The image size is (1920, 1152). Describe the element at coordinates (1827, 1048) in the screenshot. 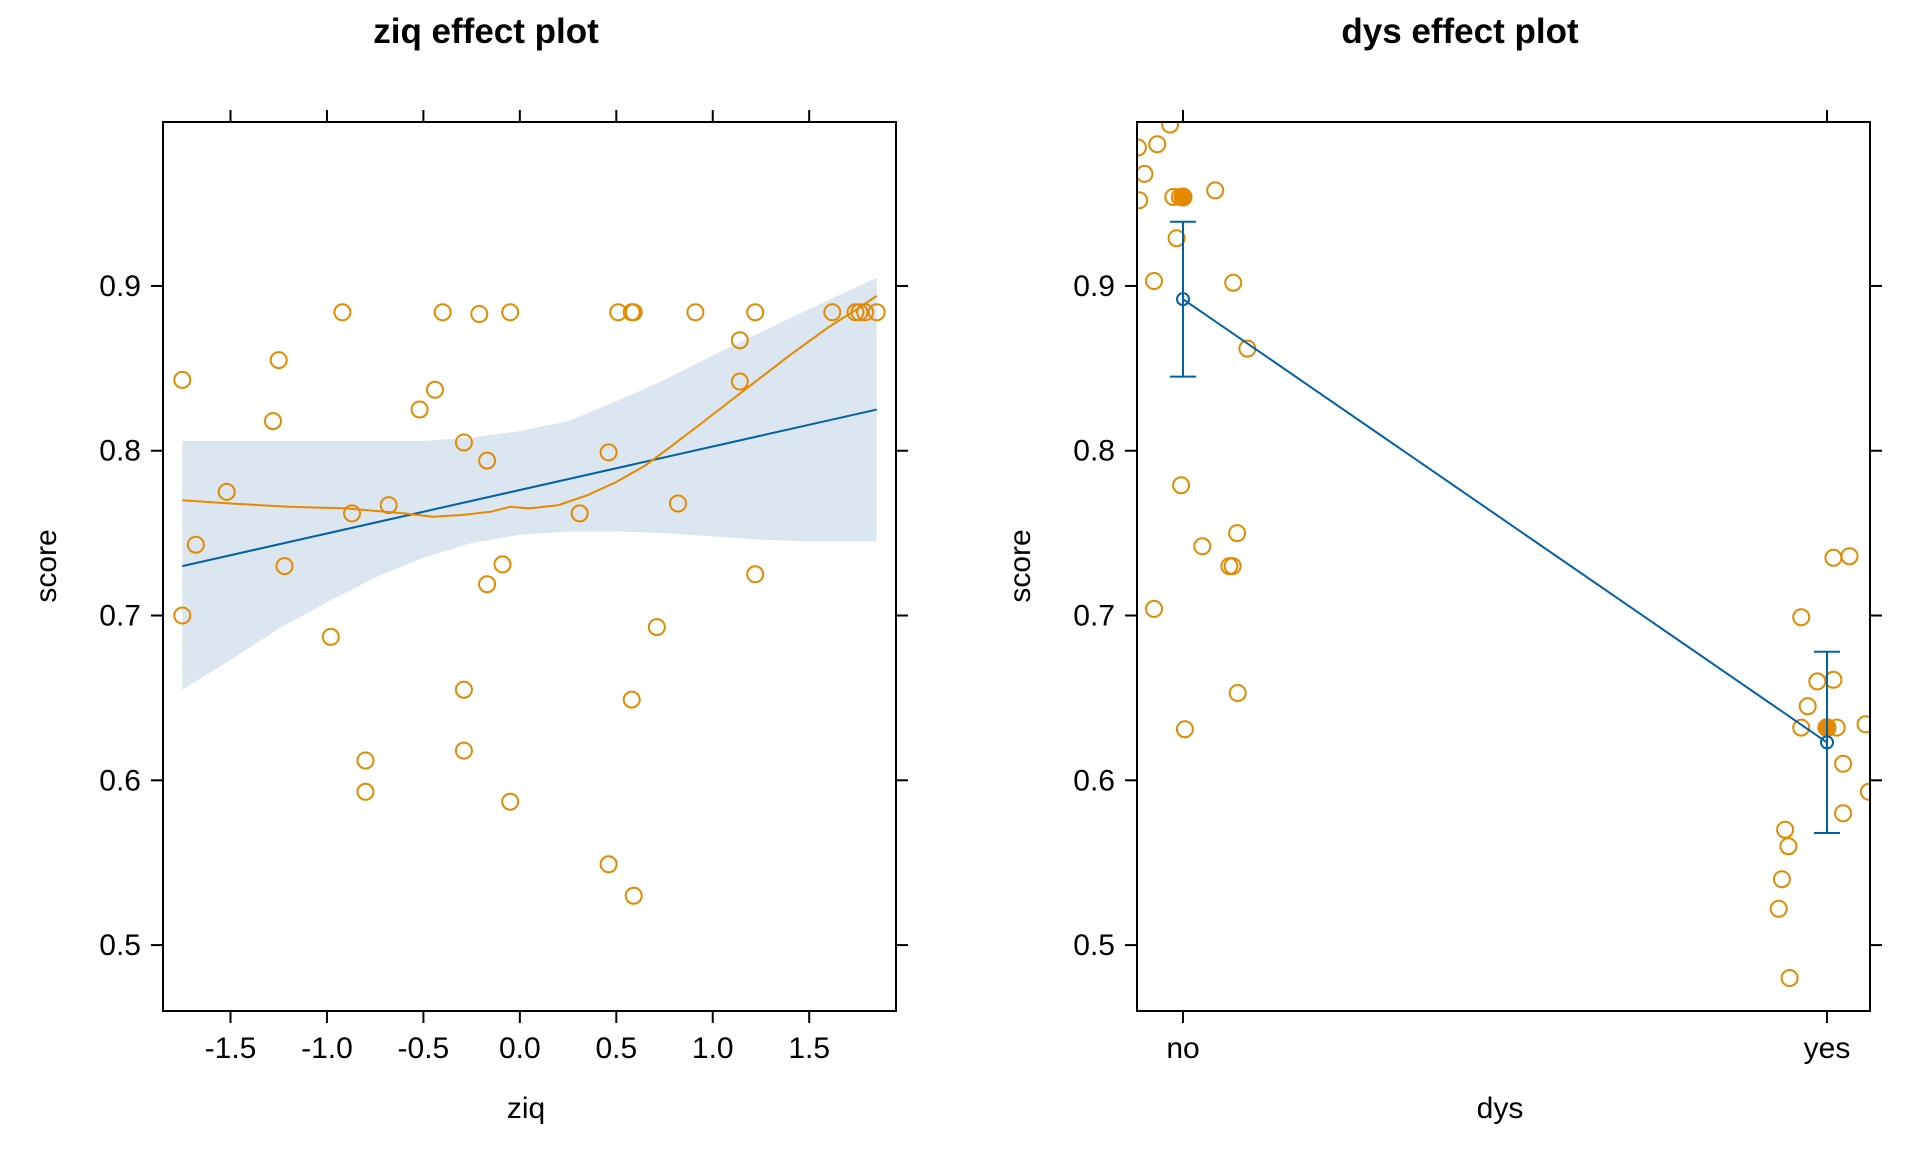

I see `x-tick-label: yes` at that location.